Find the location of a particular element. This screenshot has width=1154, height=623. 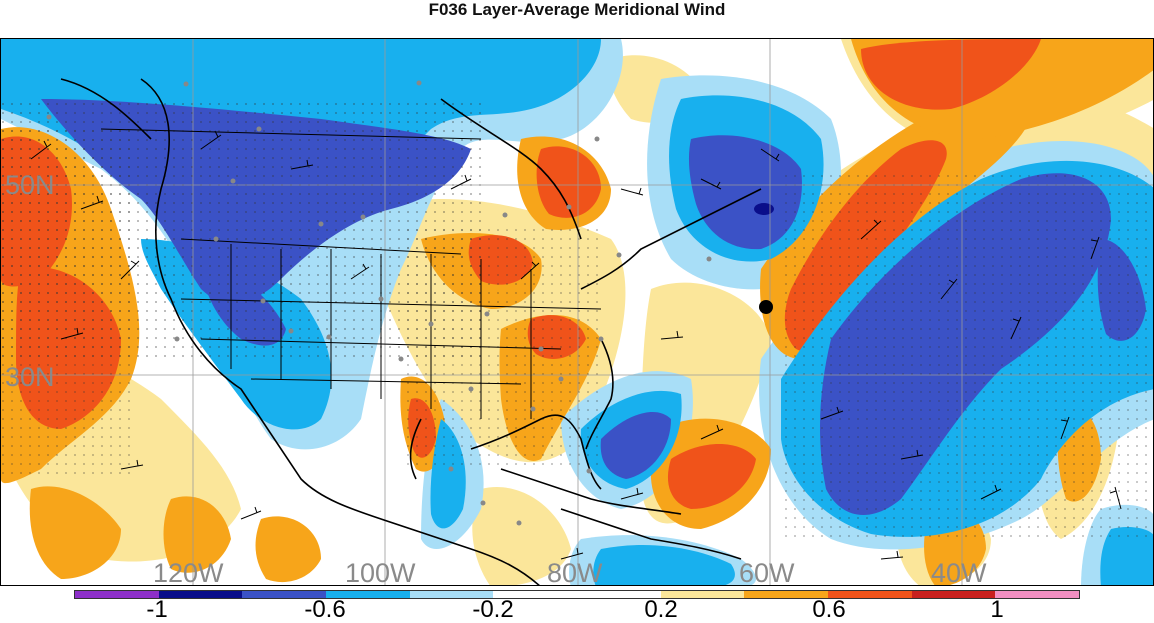

contour-very-strong-negative is located at coordinates (764, 209).